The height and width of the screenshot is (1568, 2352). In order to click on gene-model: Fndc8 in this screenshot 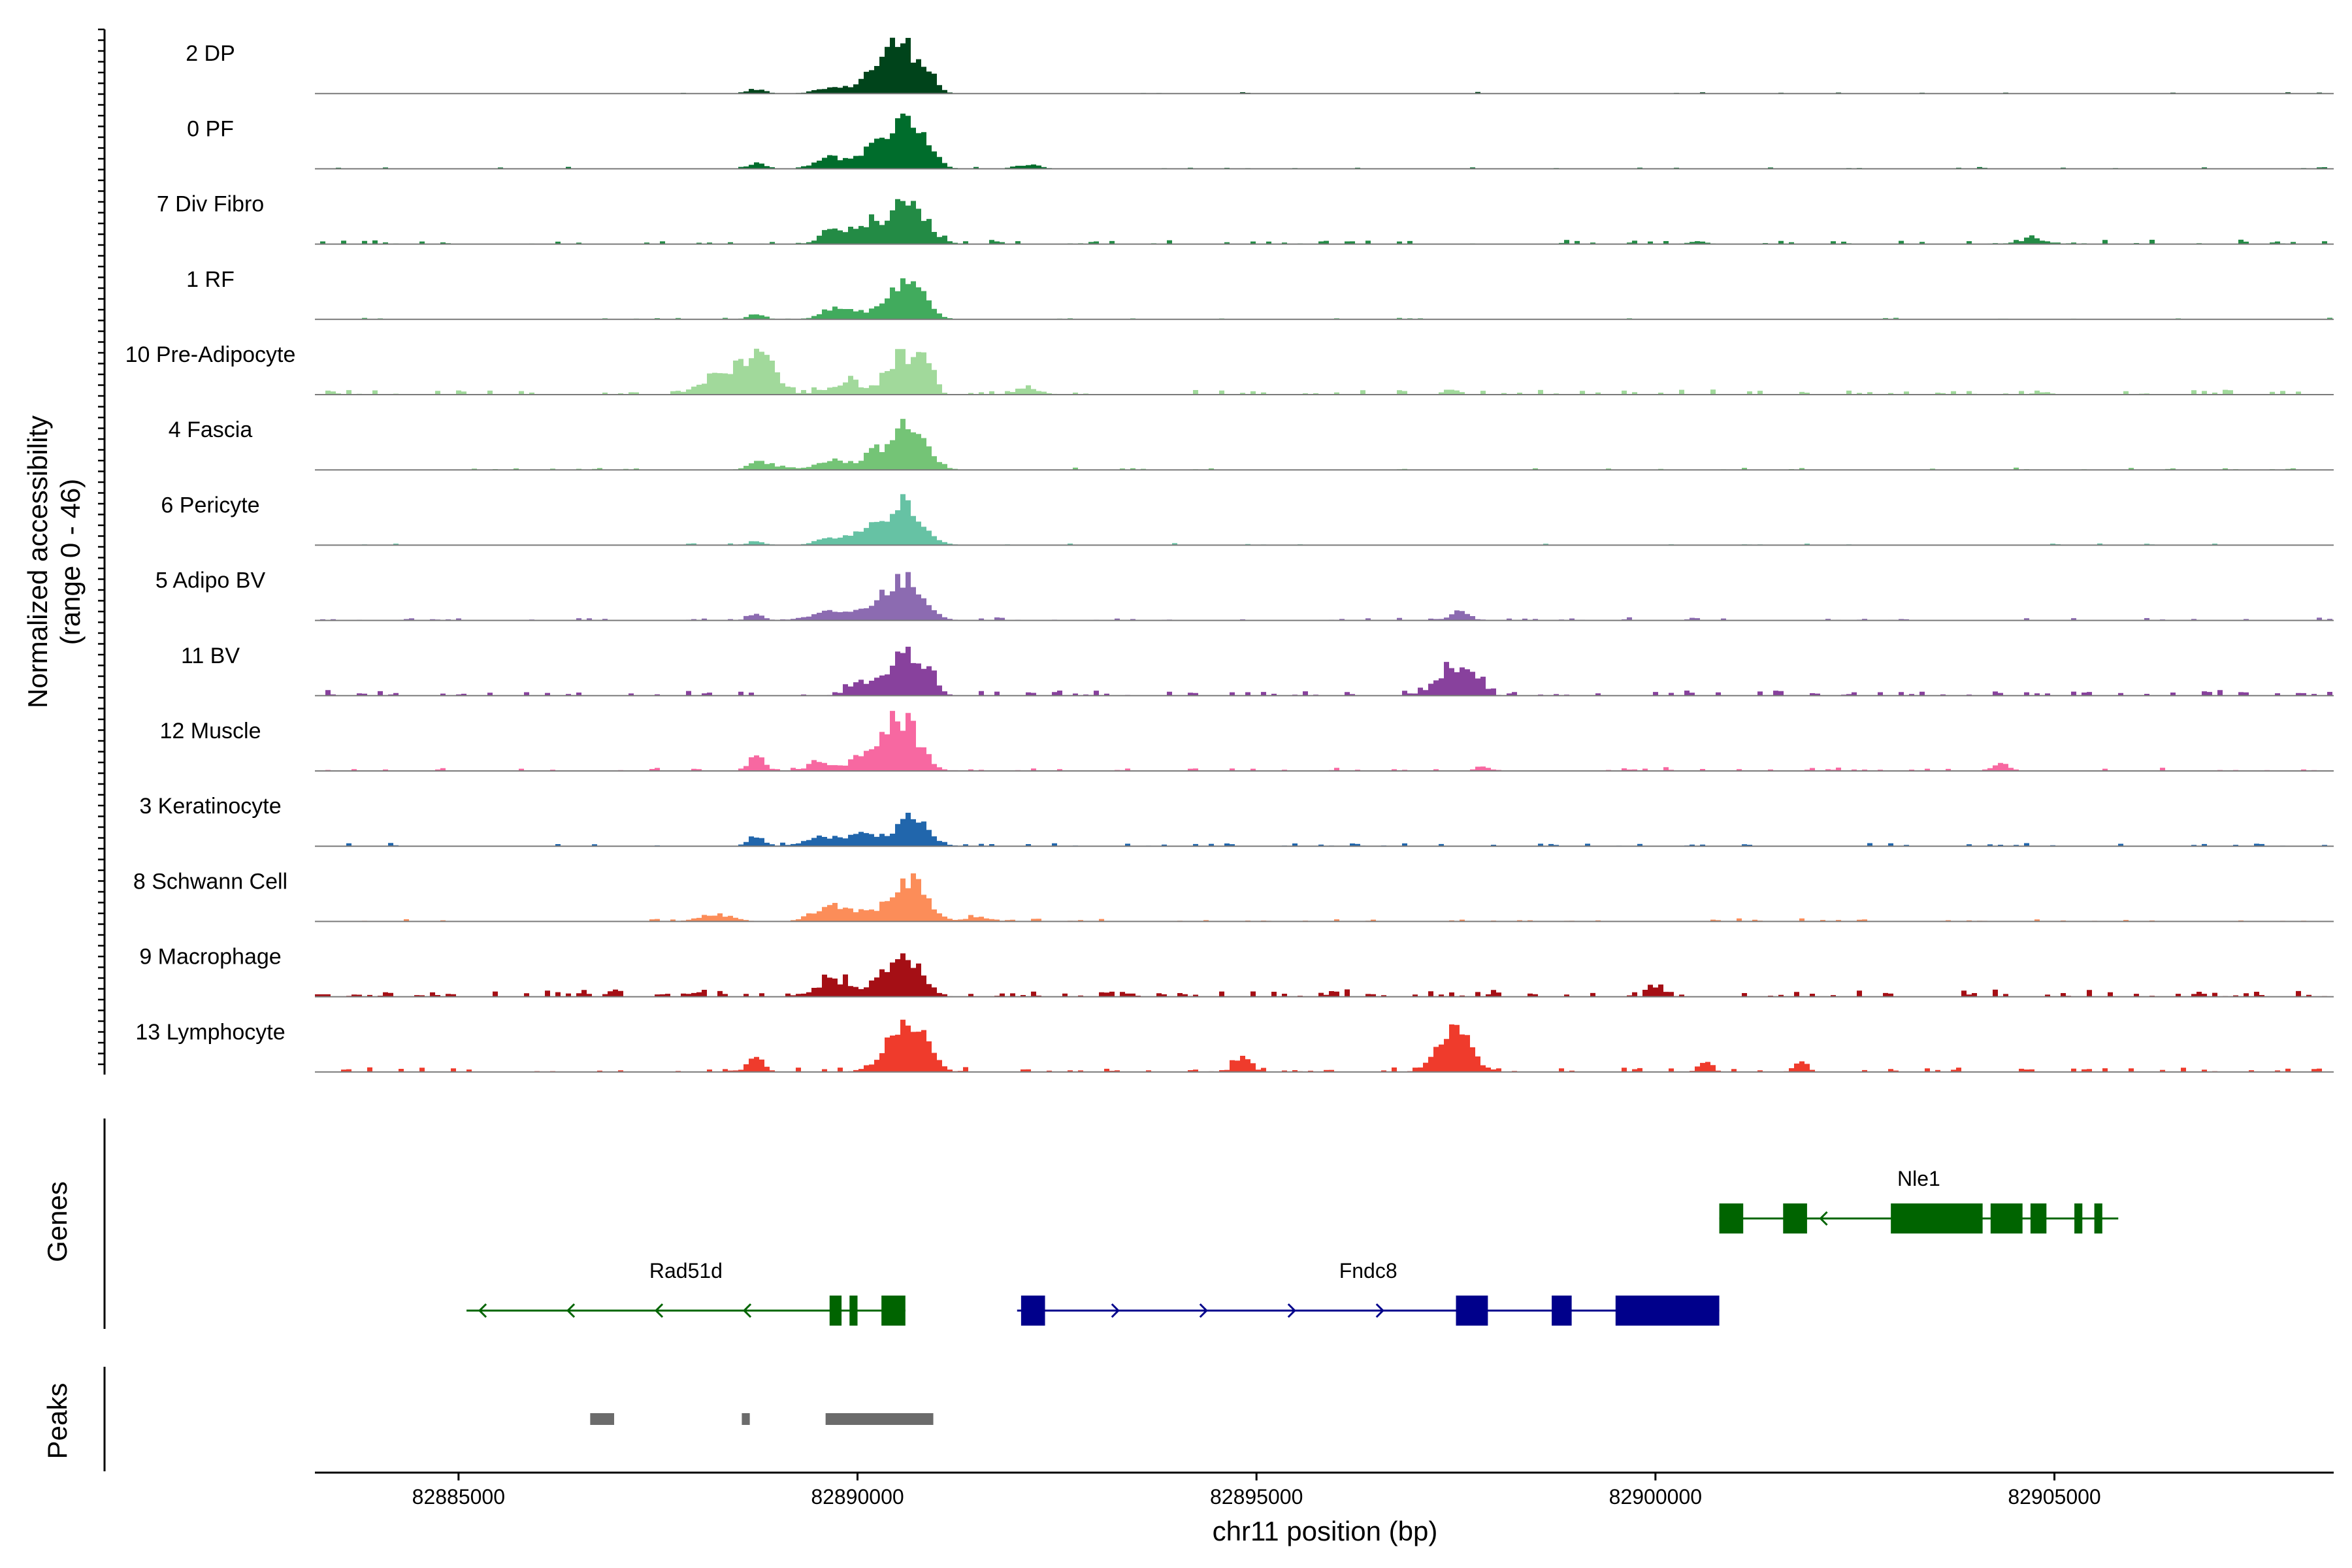, I will do `click(1368, 1292)`.